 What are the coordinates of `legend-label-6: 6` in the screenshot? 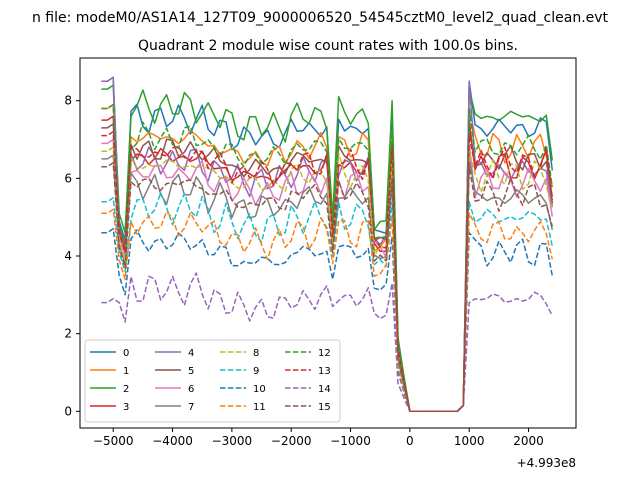 It's located at (191, 389).